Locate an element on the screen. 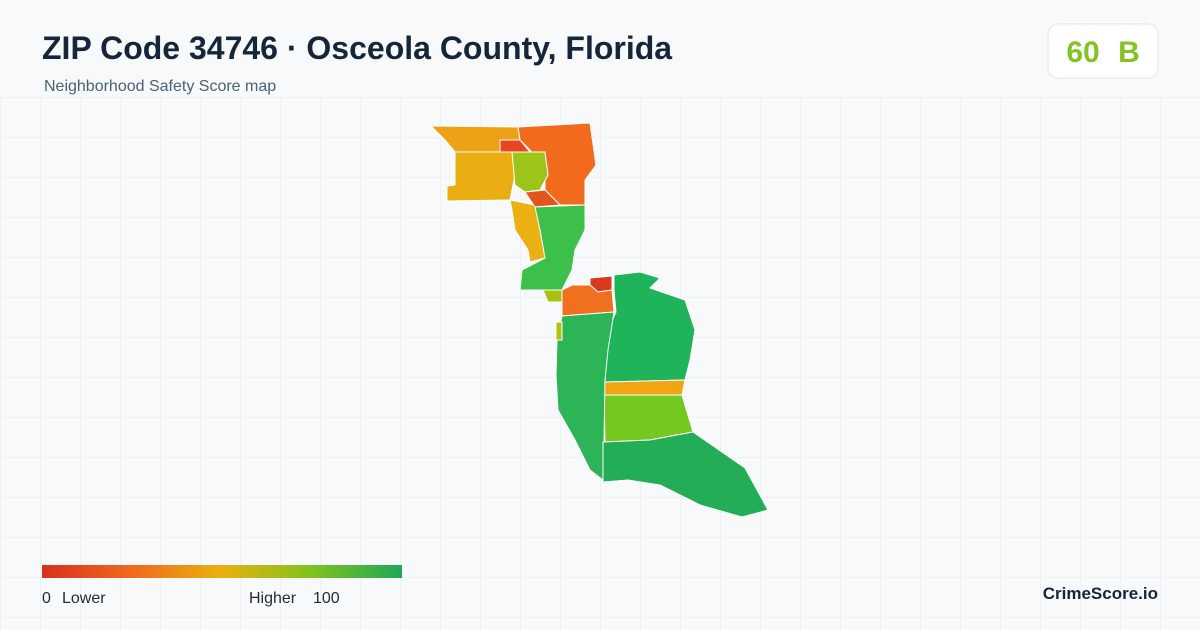  legend-high-label: Higher is located at coordinates (273, 598).